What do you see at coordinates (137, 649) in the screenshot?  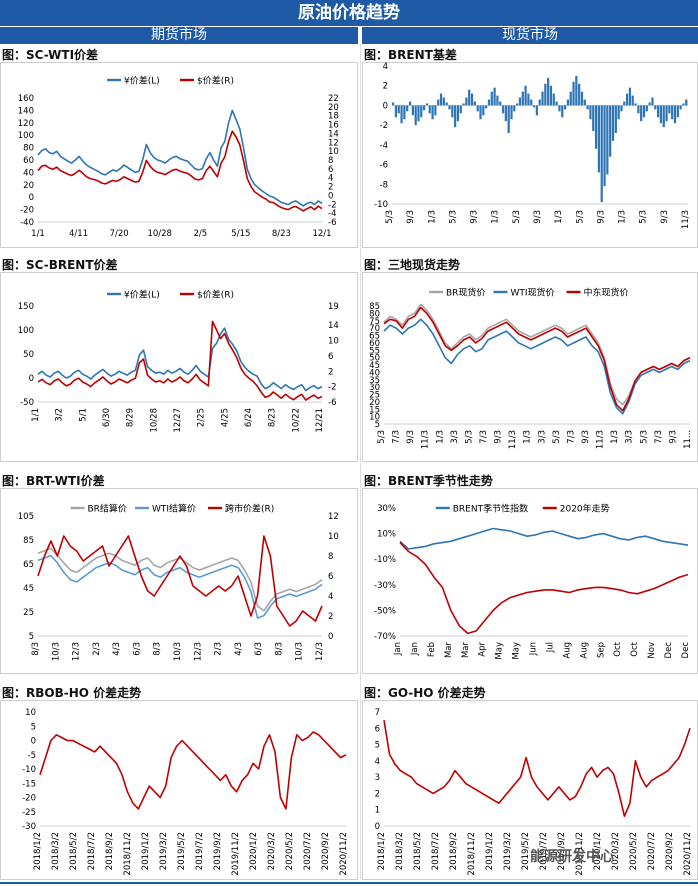 I see `x-tick-label: 6/3` at bounding box center [137, 649].